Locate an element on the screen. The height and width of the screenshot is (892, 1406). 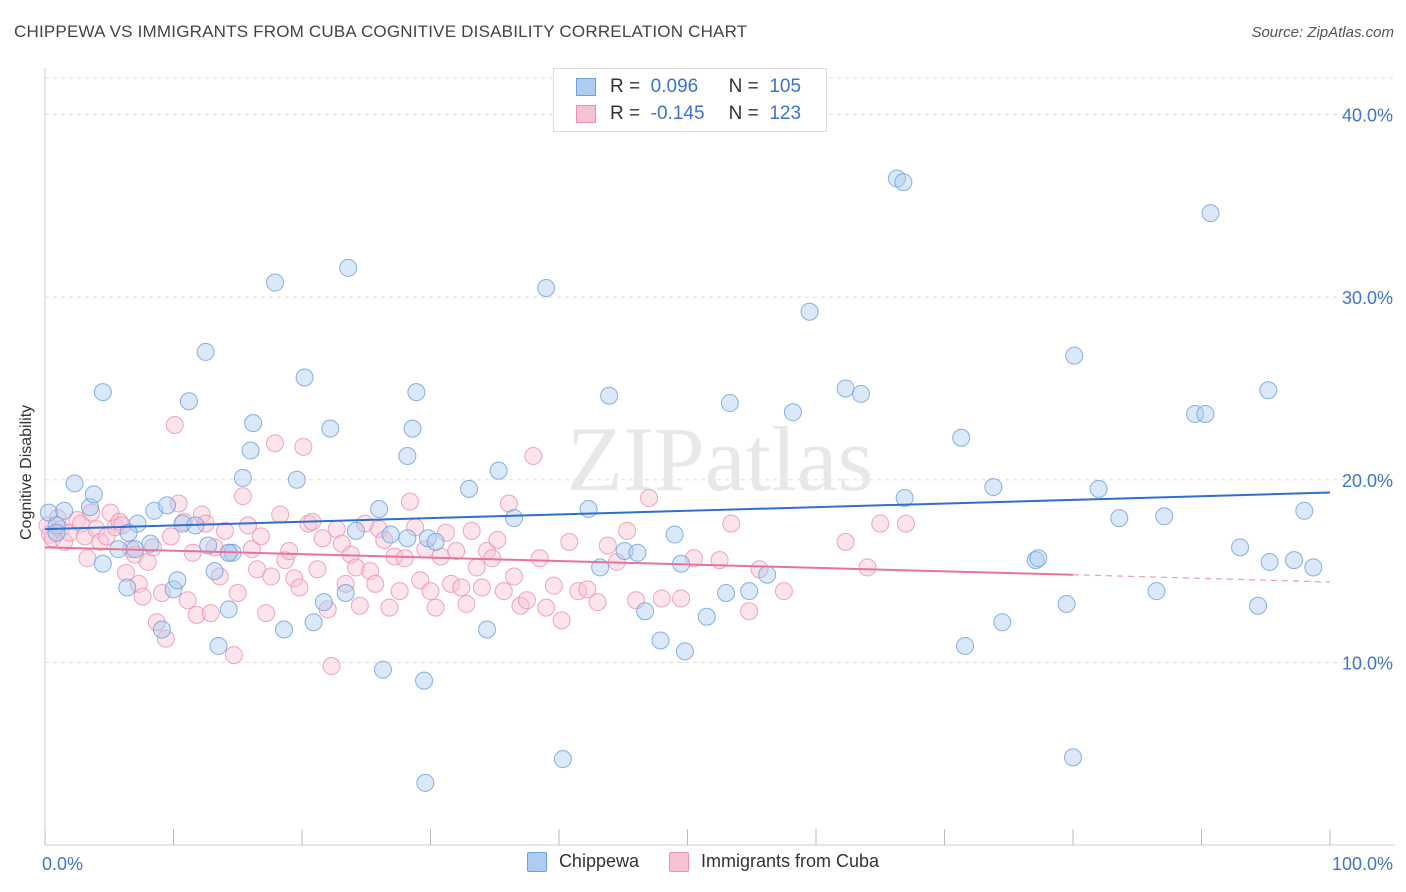
trend-lines is located at coordinates (687, 537).